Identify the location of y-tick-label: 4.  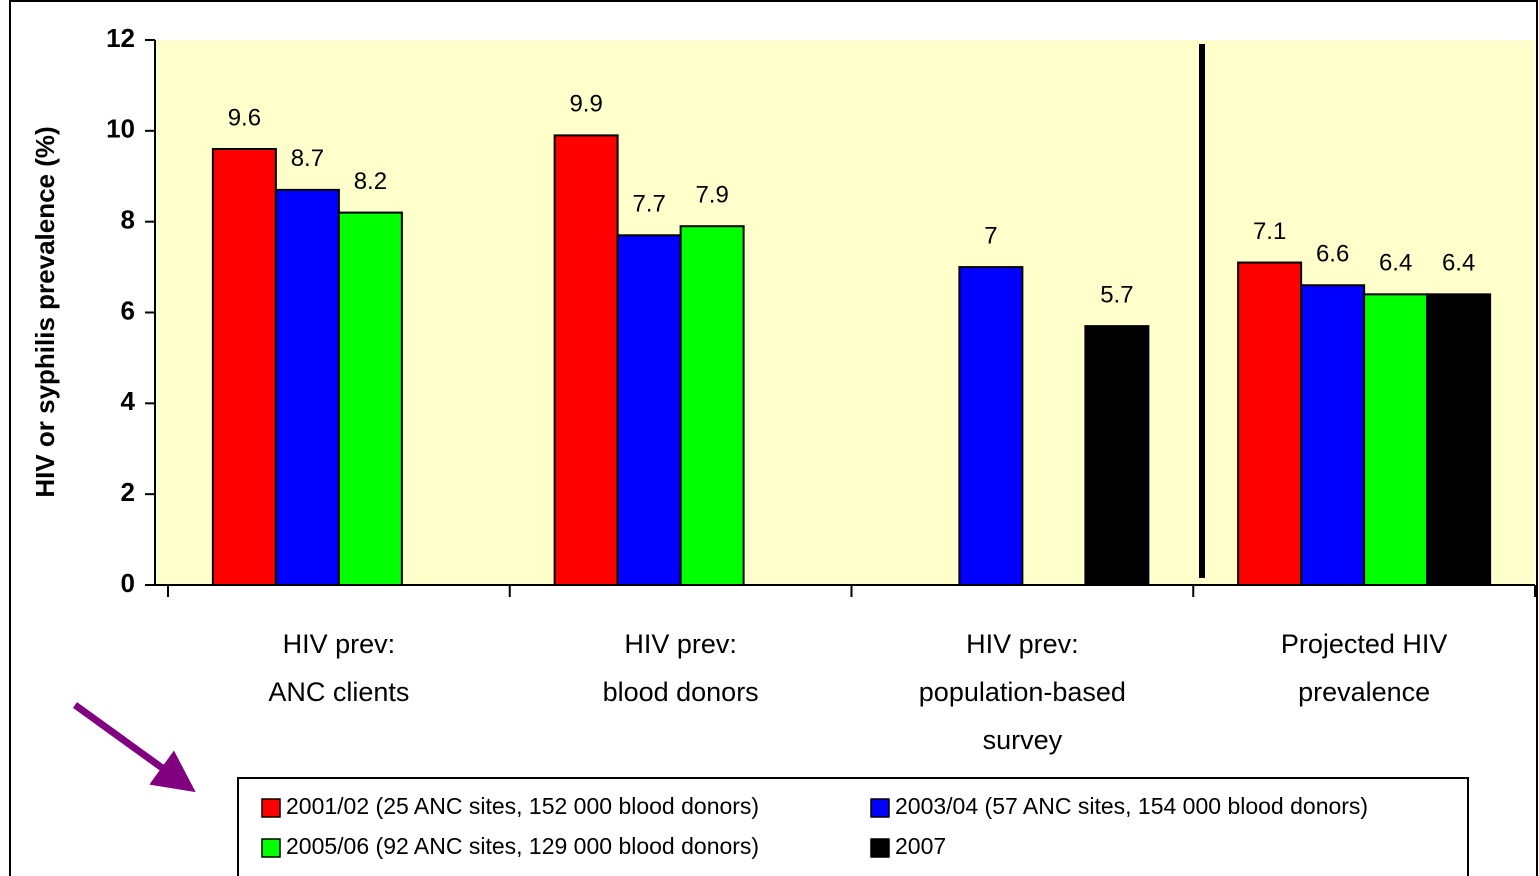
(128, 401).